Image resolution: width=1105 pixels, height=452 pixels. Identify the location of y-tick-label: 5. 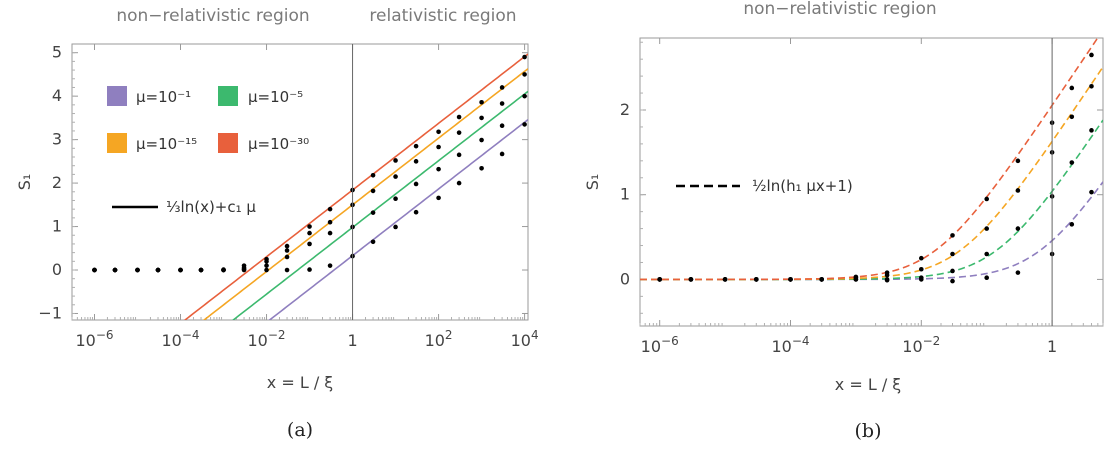
(57, 52).